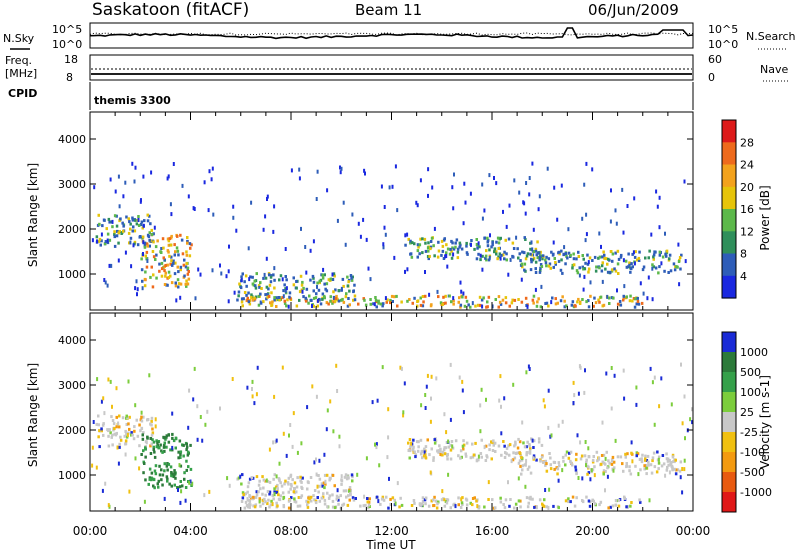 The image size is (800, 554). Describe the element at coordinates (391, 67) in the screenshot. I see `freq-panel` at that location.